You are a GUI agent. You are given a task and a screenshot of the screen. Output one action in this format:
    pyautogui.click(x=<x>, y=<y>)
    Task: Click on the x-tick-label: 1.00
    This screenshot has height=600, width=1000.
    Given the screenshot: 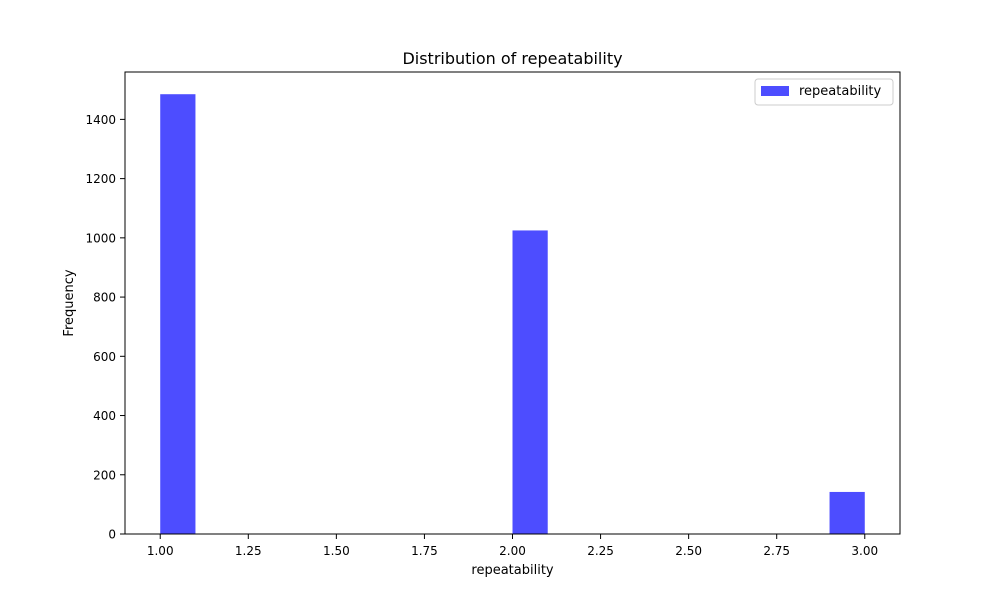 What is the action you would take?
    pyautogui.click(x=160, y=551)
    